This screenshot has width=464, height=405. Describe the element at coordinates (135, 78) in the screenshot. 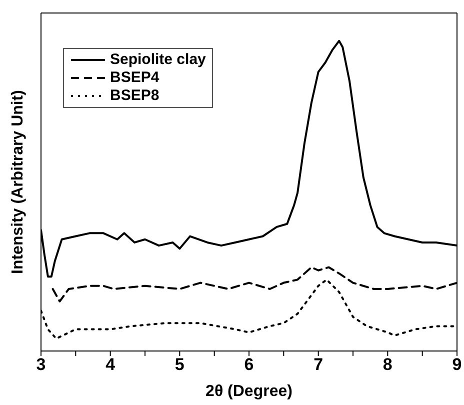

I see `legend-label: BSEP4` at that location.